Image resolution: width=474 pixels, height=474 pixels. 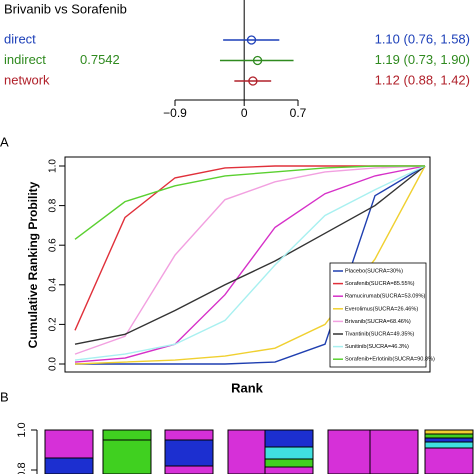 I want to click on y-tick-label: 0.0, so click(x=53, y=364).